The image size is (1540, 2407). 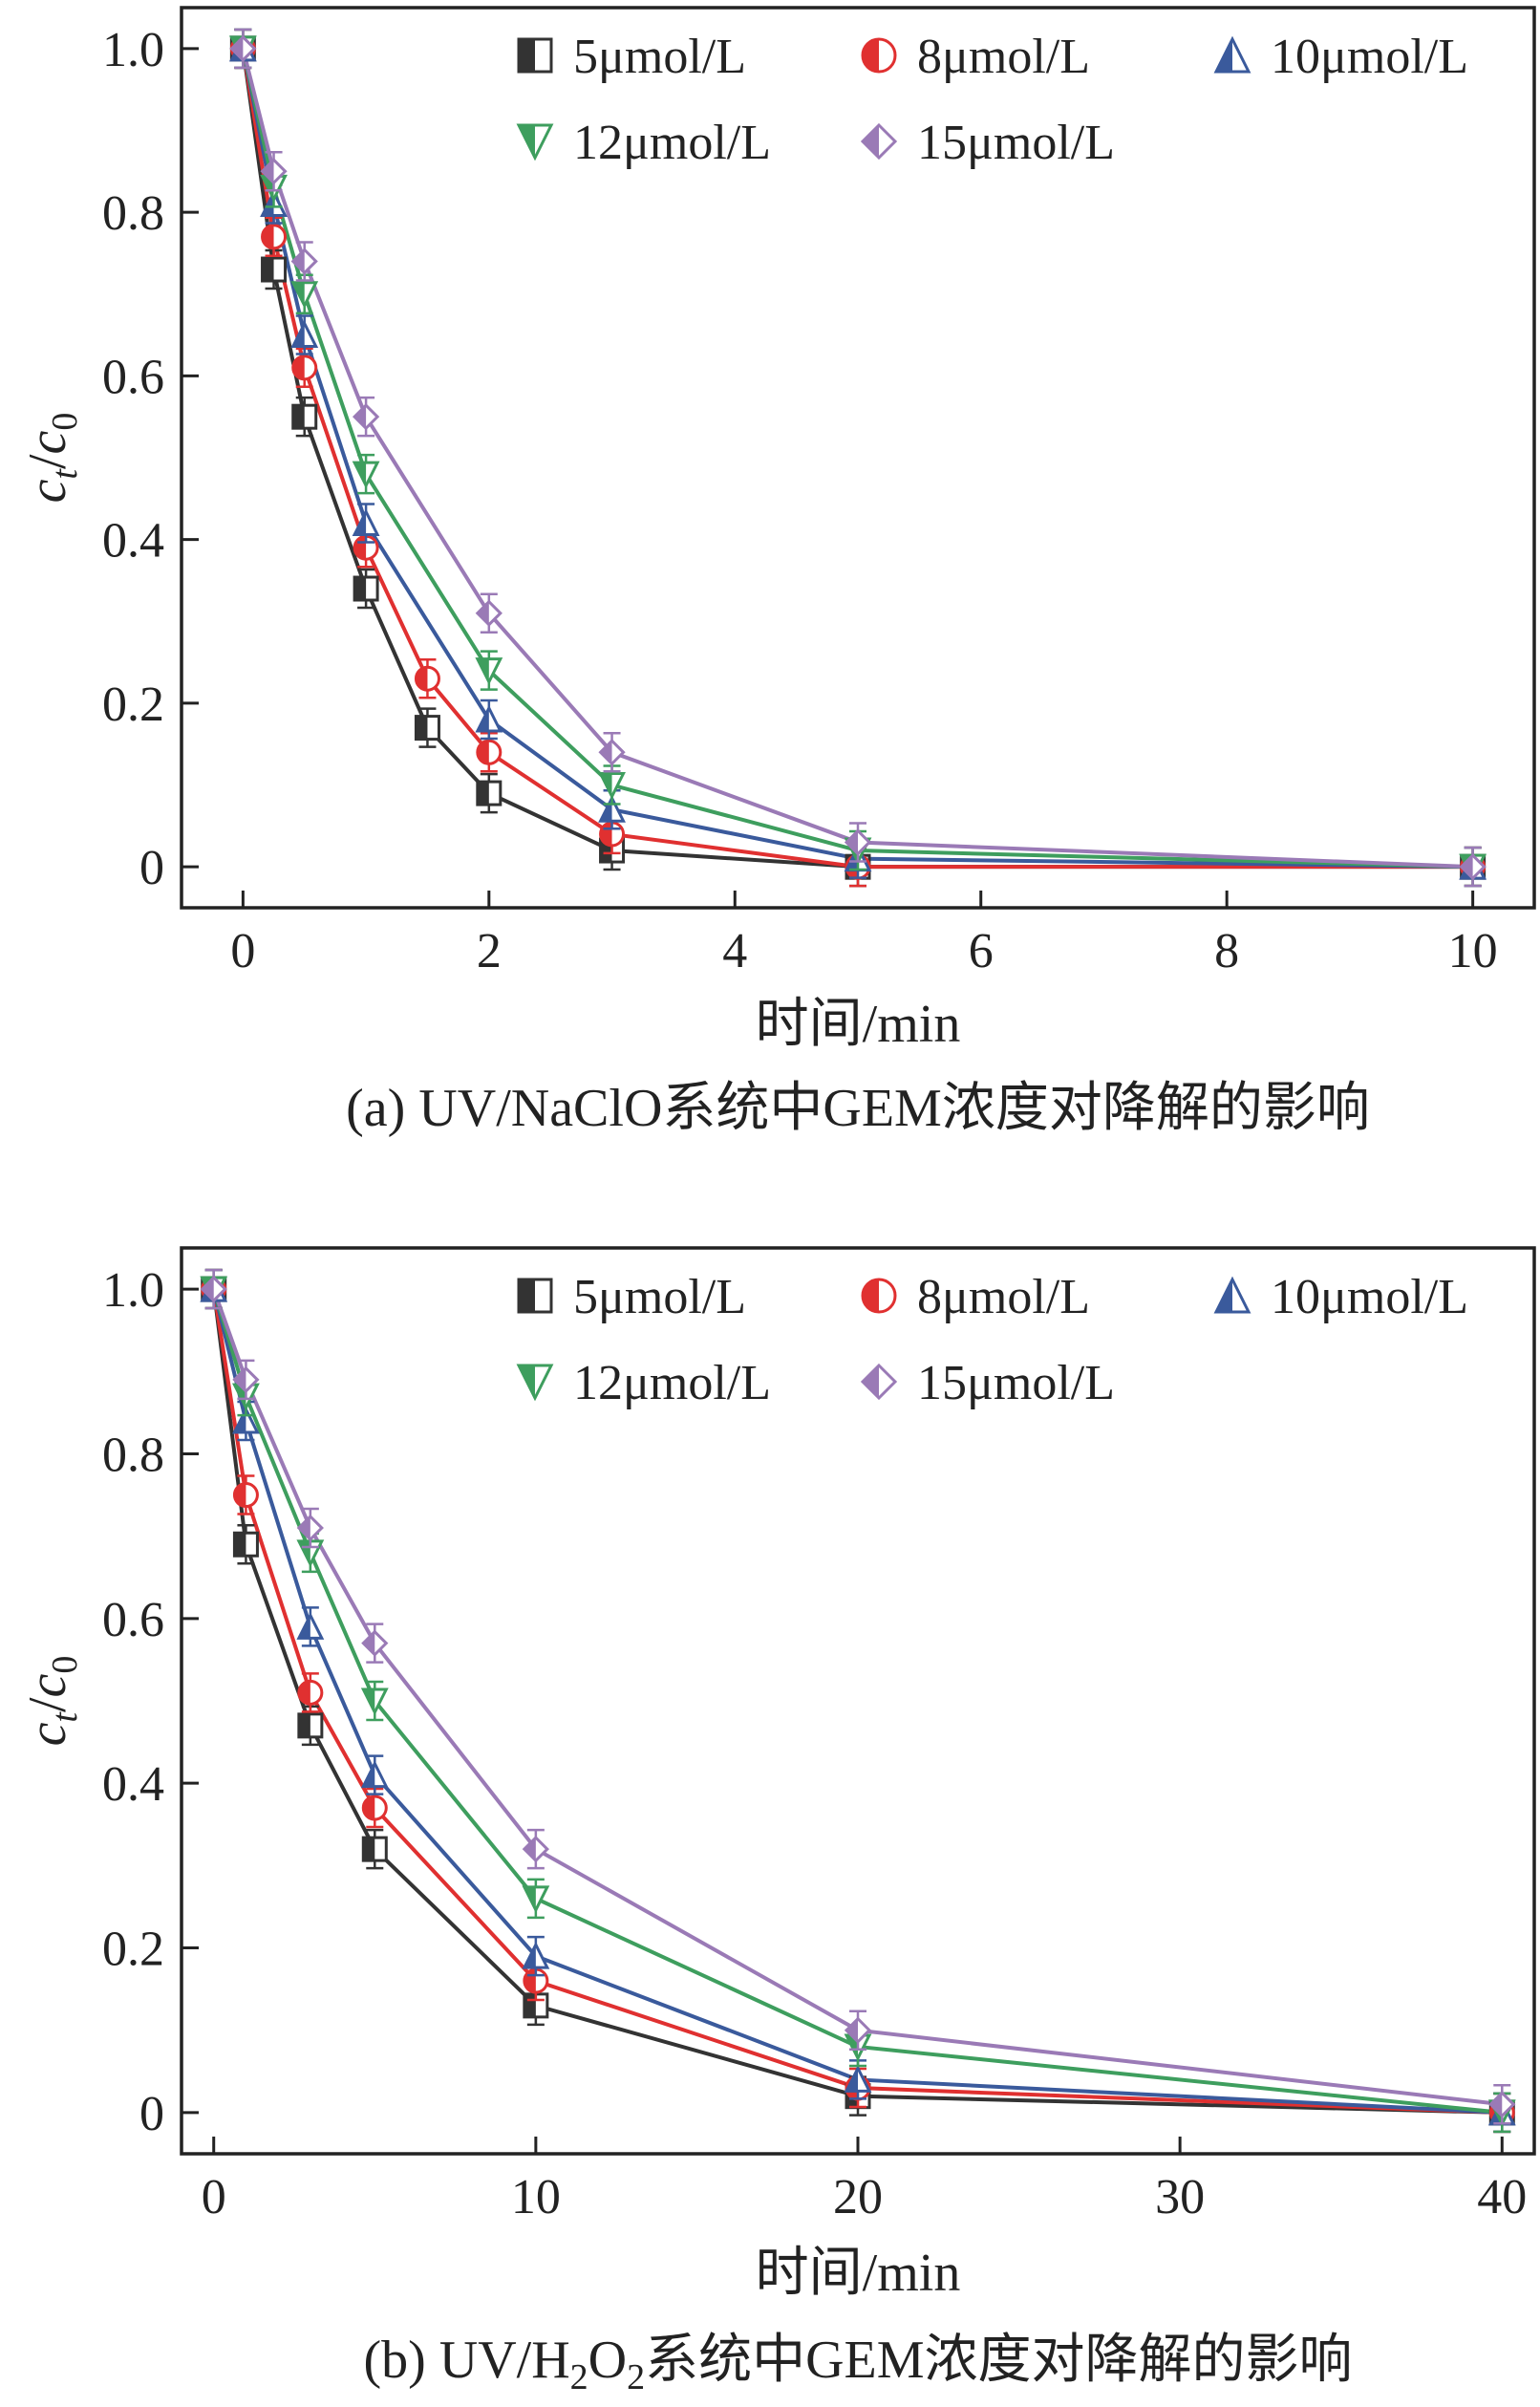 What do you see at coordinates (992, 1340) in the screenshot?
I see `legend-b: 5μmol/L 8μmol/L 10μmol/L 12μmol/L 15μmol/L` at bounding box center [992, 1340].